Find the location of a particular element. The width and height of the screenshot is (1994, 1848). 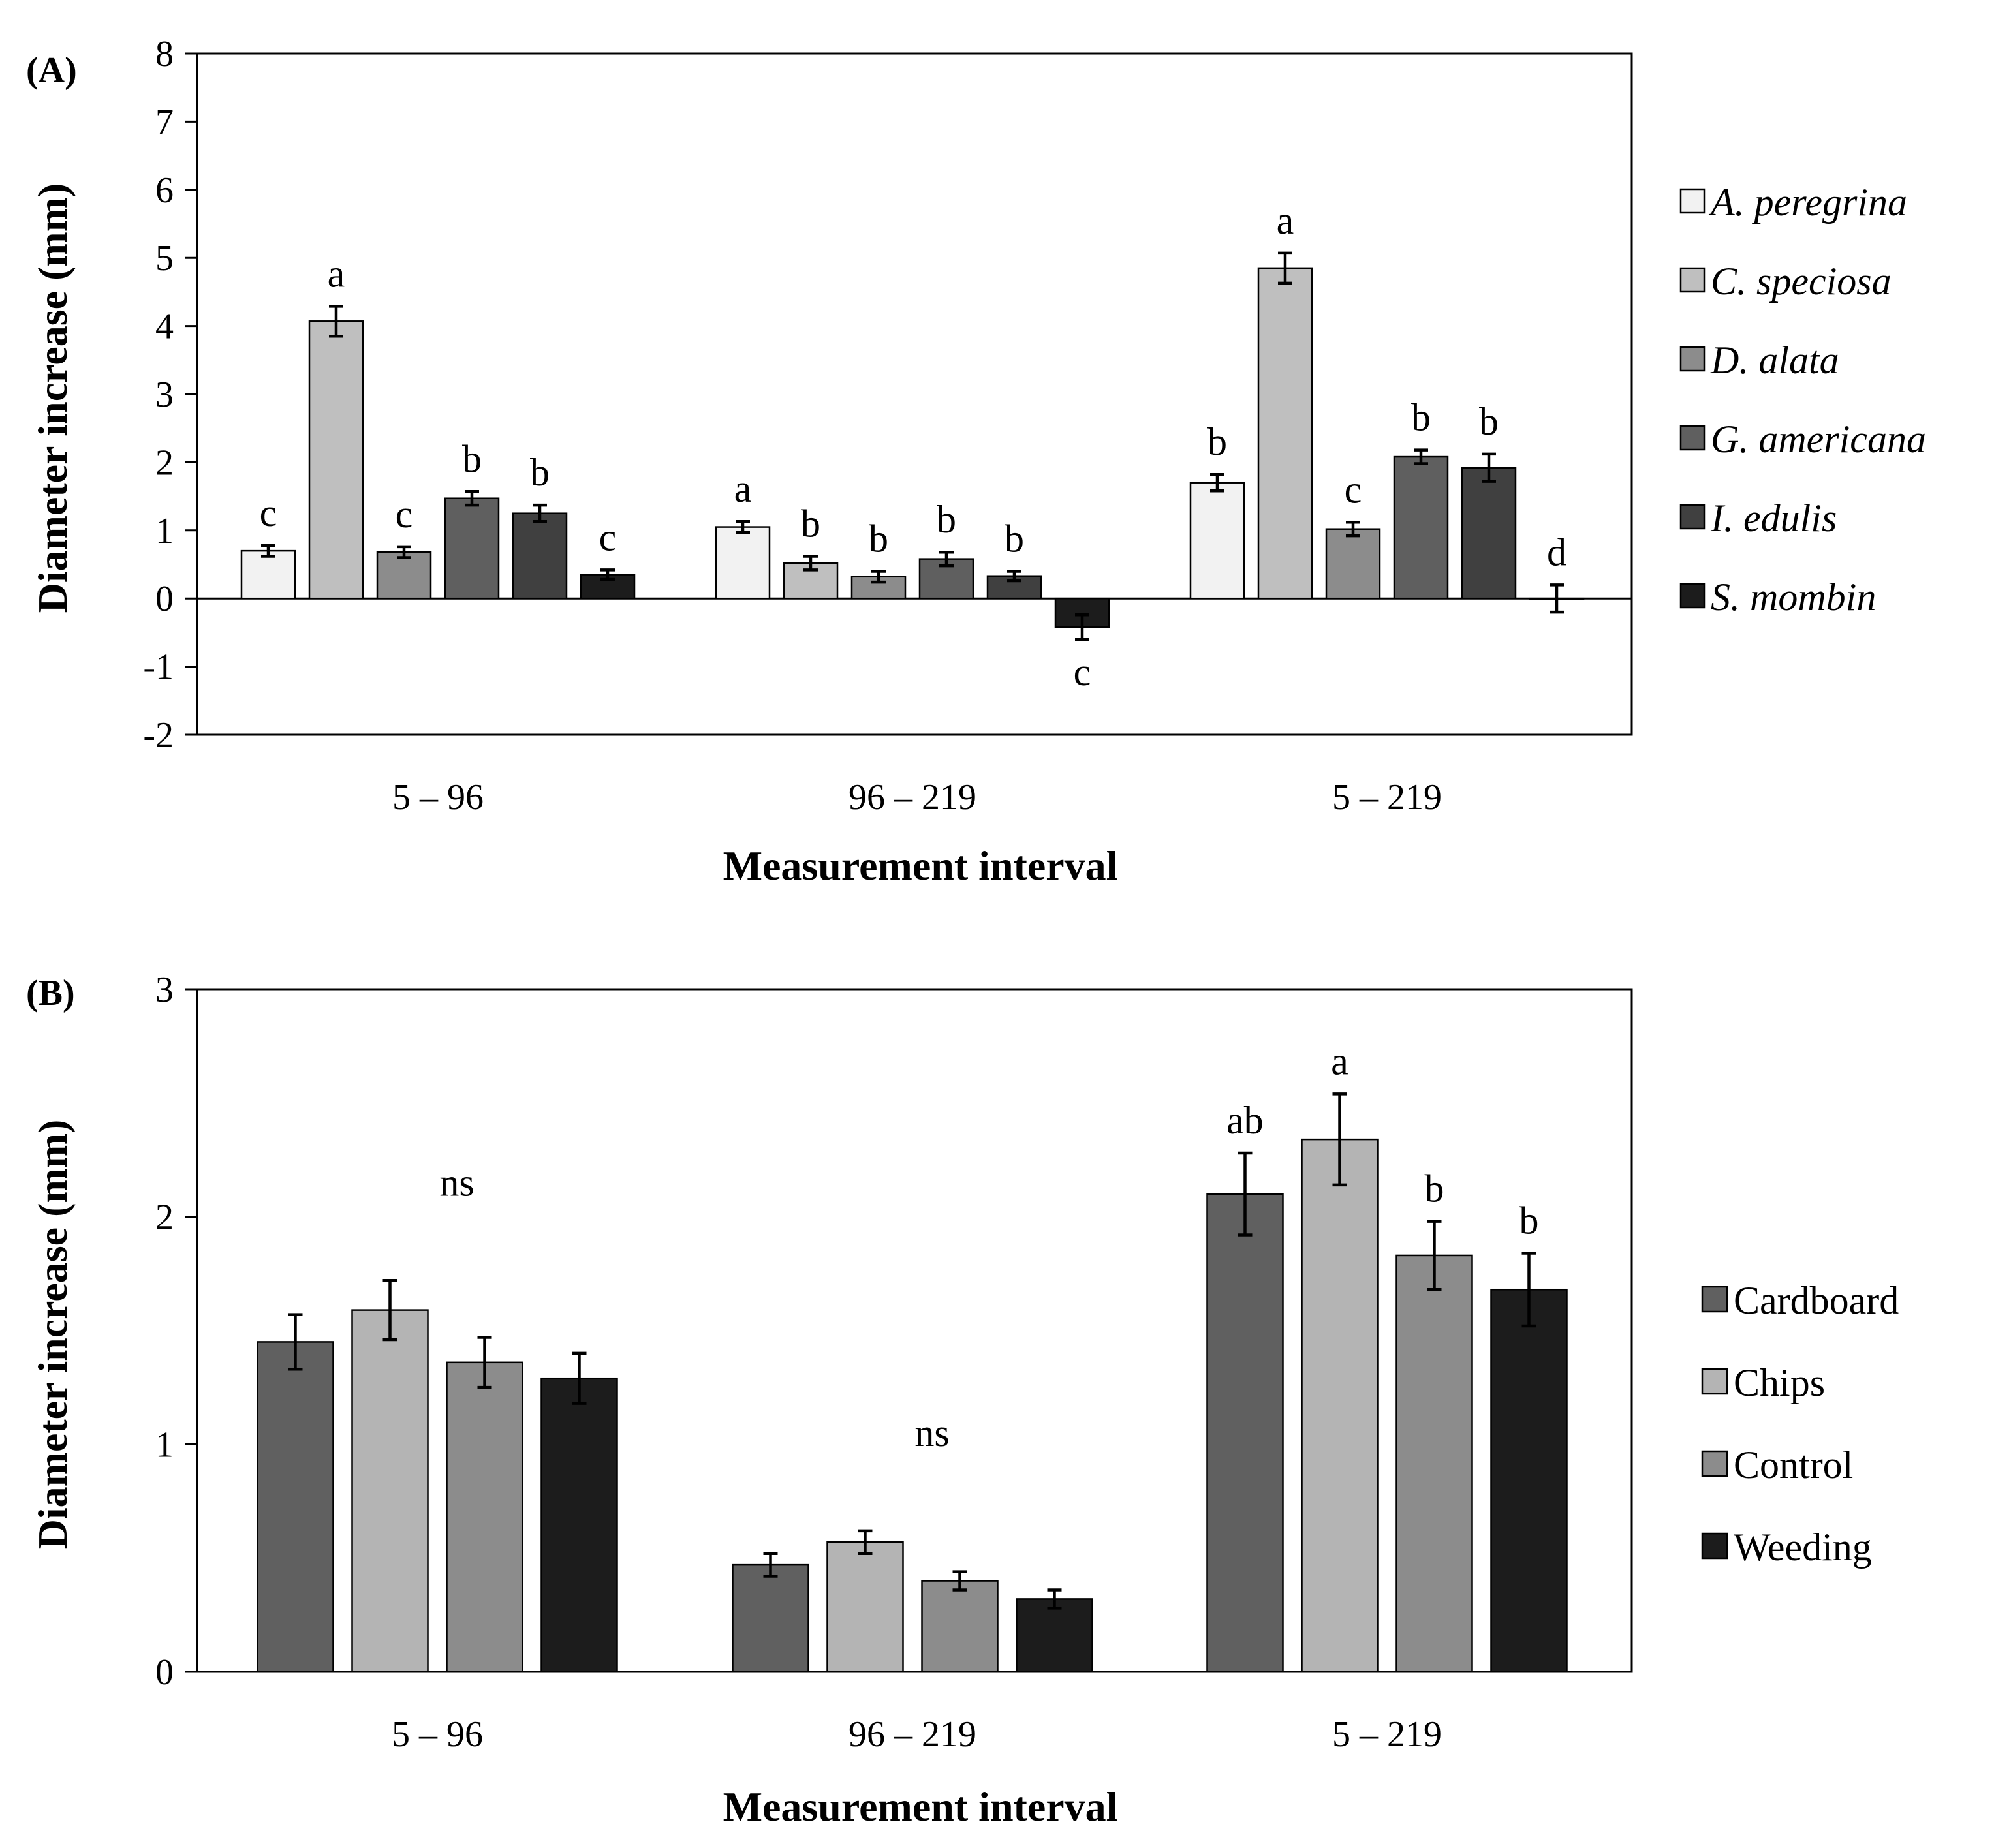

significance-letter: d is located at coordinates (1557, 553).